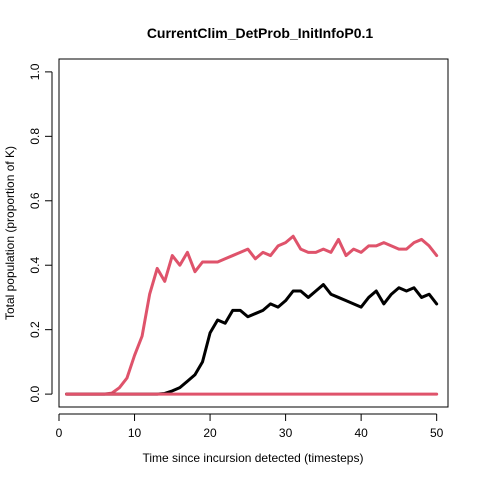 This screenshot has height=480, width=480. Describe the element at coordinates (10, 233) in the screenshot. I see `y-axis-label: Total population (proportion of K)` at that location.